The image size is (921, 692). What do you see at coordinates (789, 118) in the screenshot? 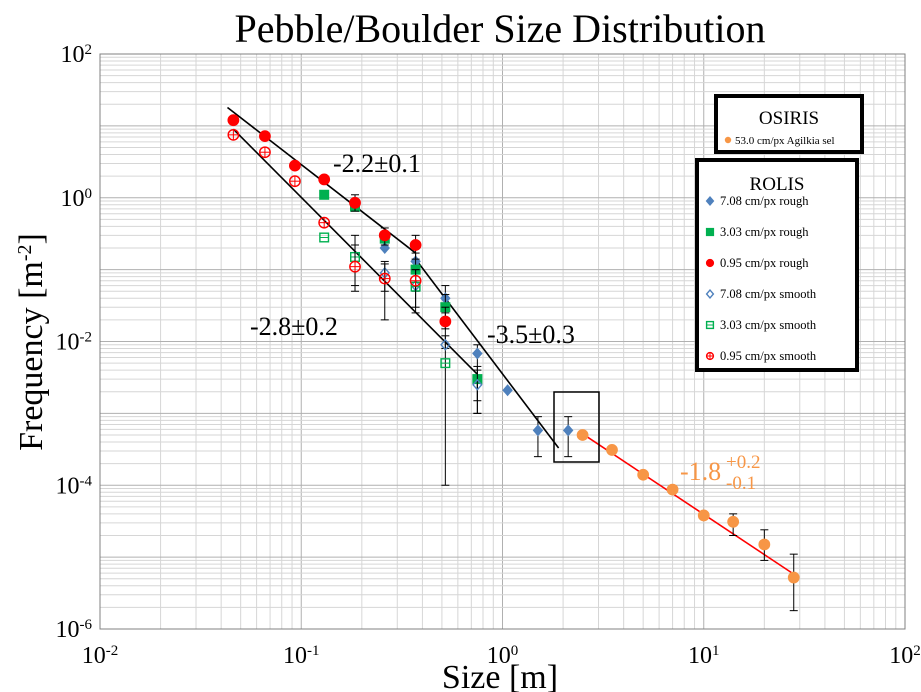
I see `legend-osiris-title: OSIRIS` at bounding box center [789, 118].